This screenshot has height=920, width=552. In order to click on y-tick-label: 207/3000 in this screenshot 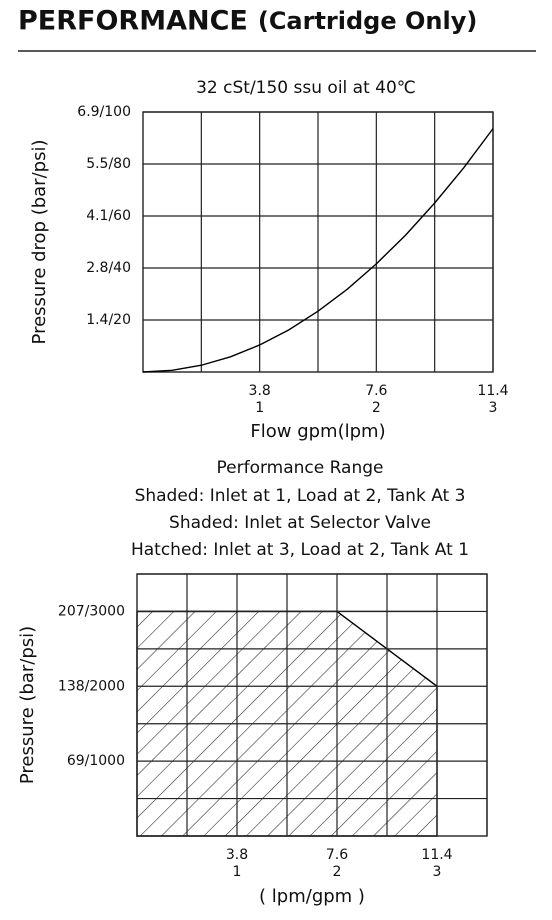, I will do `click(91, 611)`.